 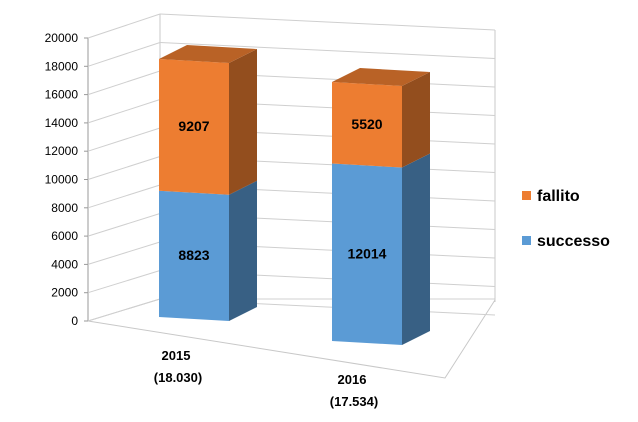 What do you see at coordinates (62, 123) in the screenshot?
I see `y-tick-label: 14000` at bounding box center [62, 123].